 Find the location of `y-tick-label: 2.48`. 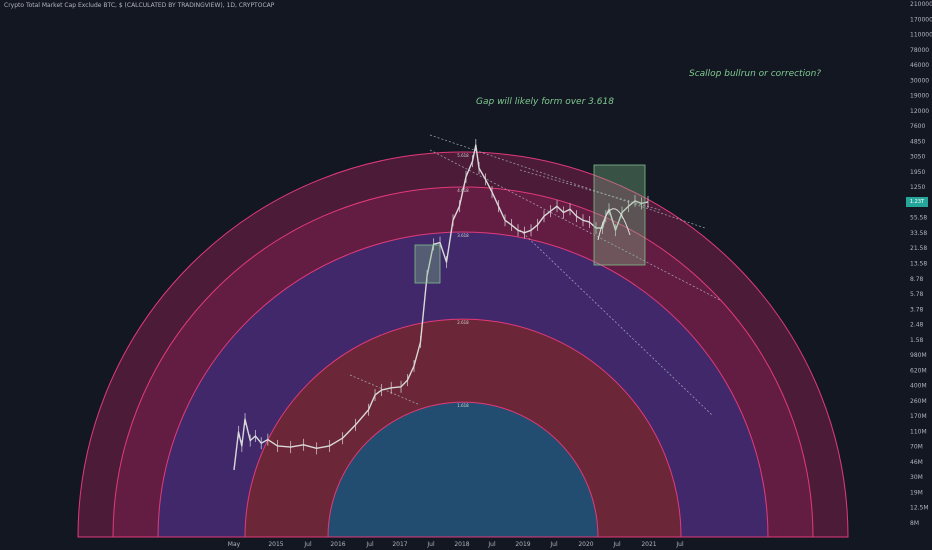

y-tick-label: 2.48 is located at coordinates (917, 325).